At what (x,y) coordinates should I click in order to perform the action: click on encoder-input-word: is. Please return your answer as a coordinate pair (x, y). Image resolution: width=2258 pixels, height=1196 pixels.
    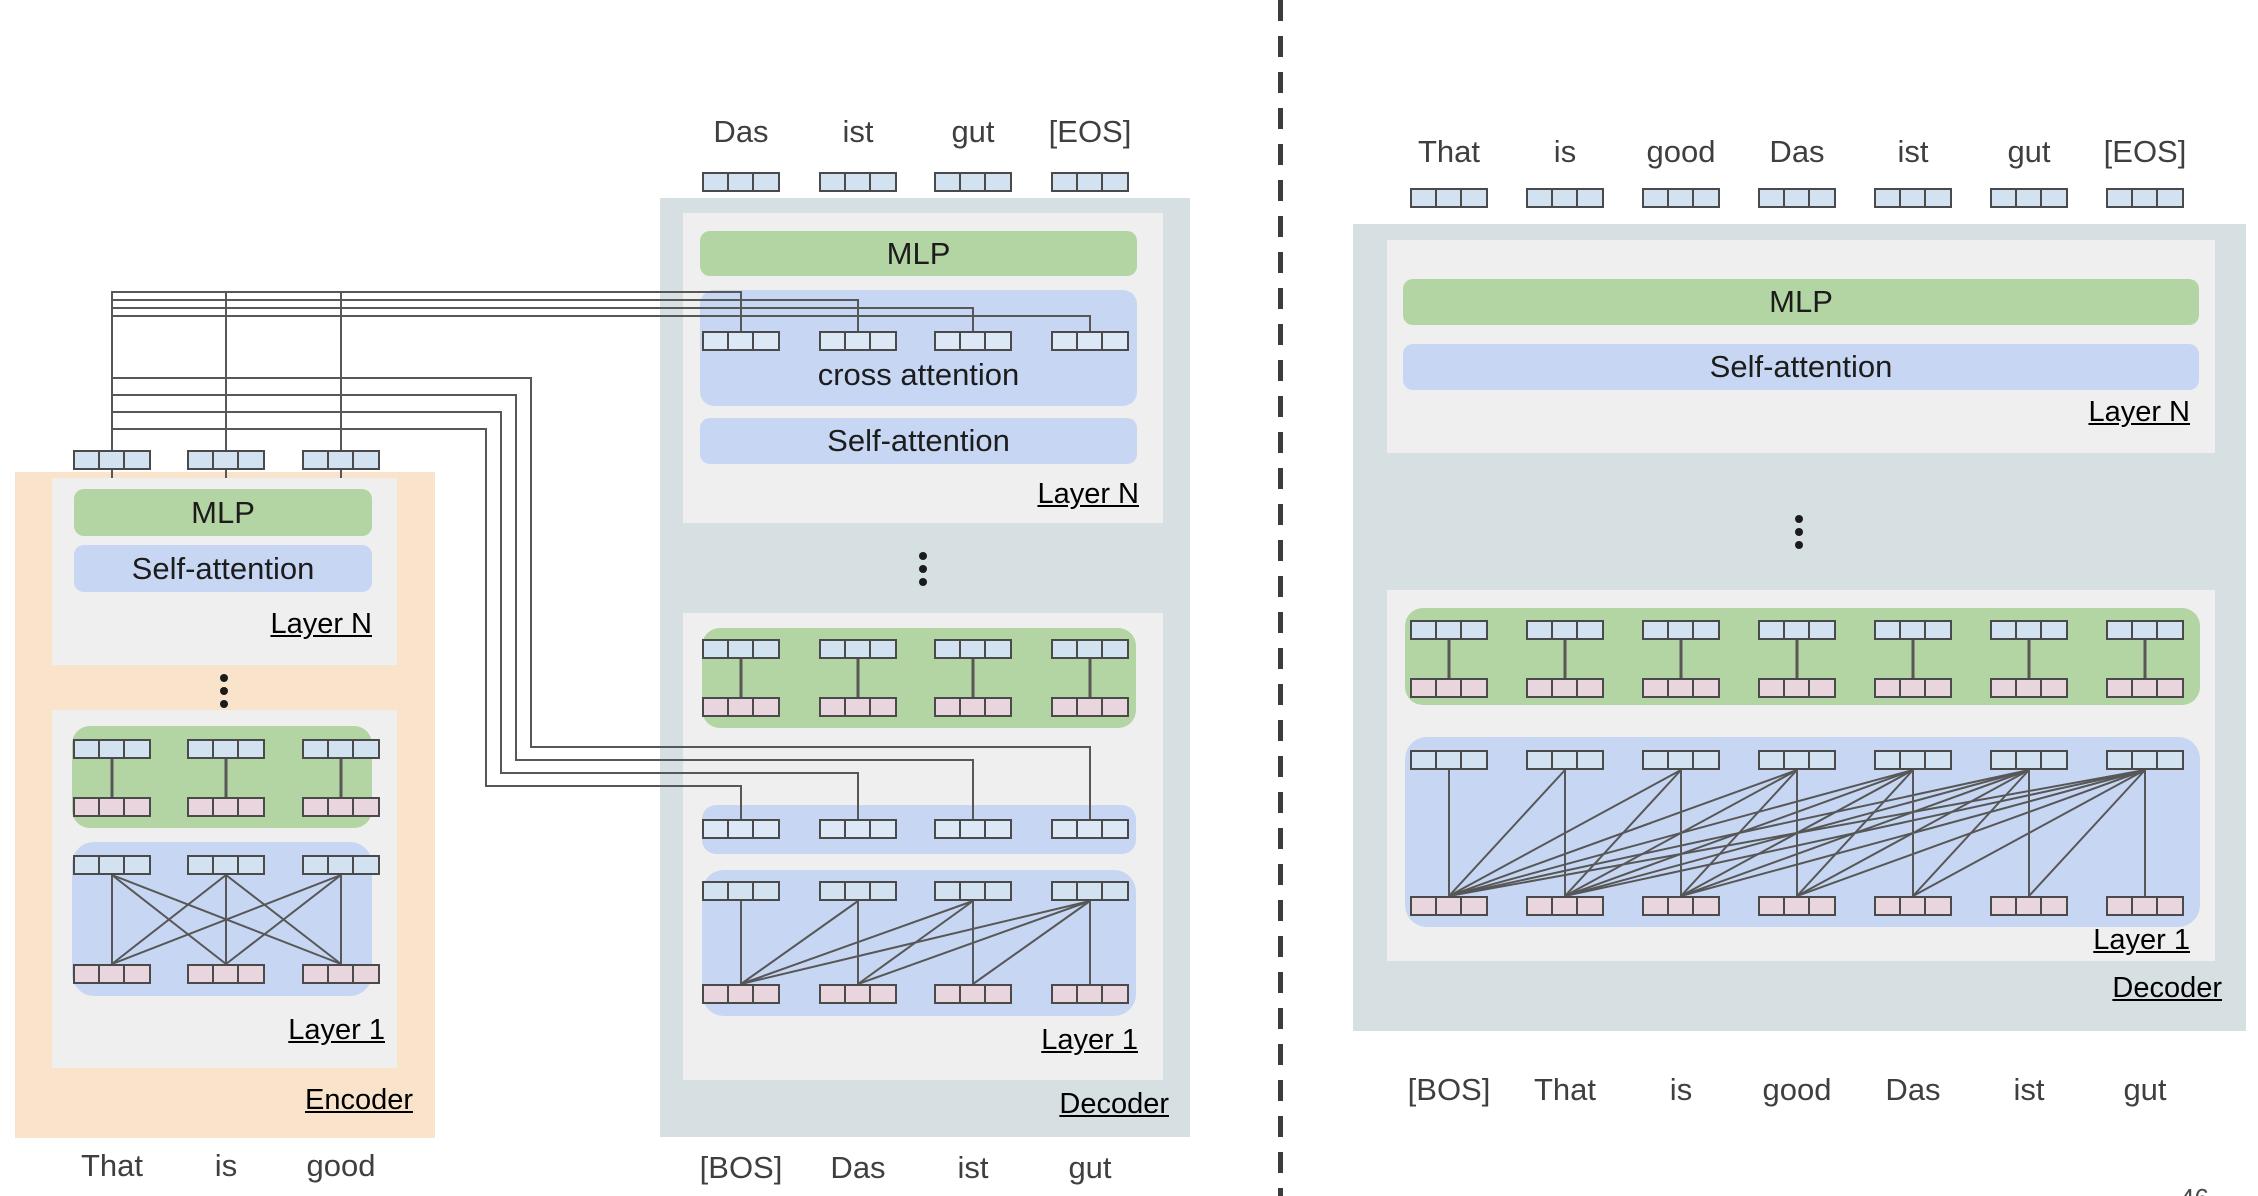
    Looking at the image, I should click on (226, 1165).